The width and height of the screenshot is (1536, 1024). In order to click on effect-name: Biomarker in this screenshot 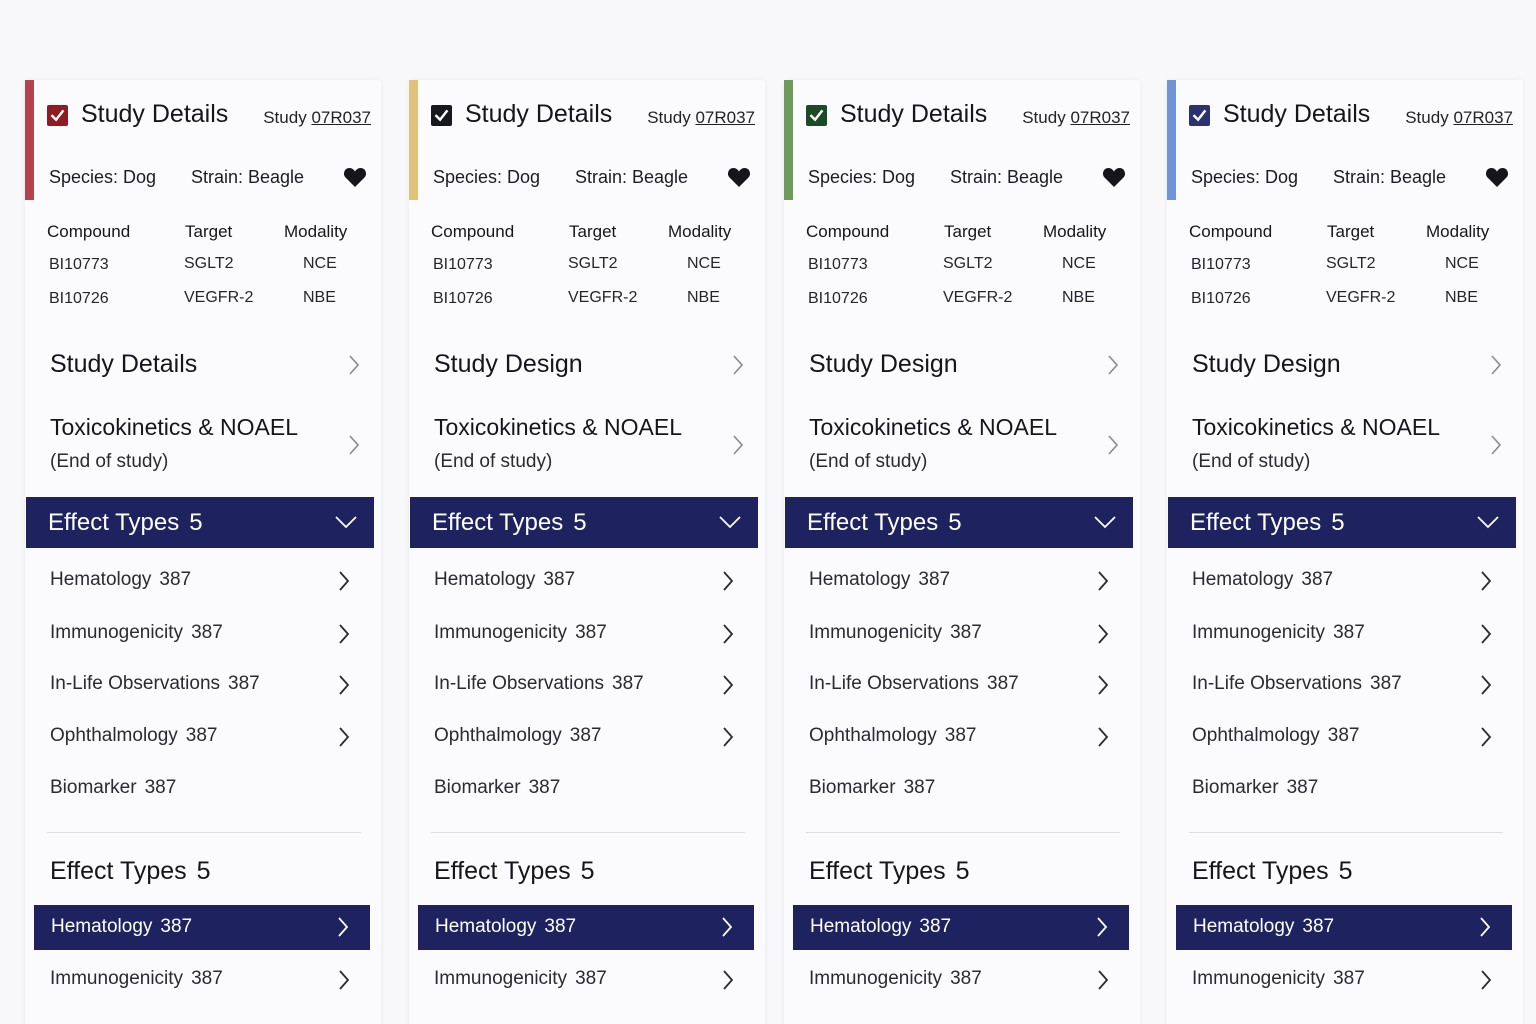, I will do `click(1235, 787)`.